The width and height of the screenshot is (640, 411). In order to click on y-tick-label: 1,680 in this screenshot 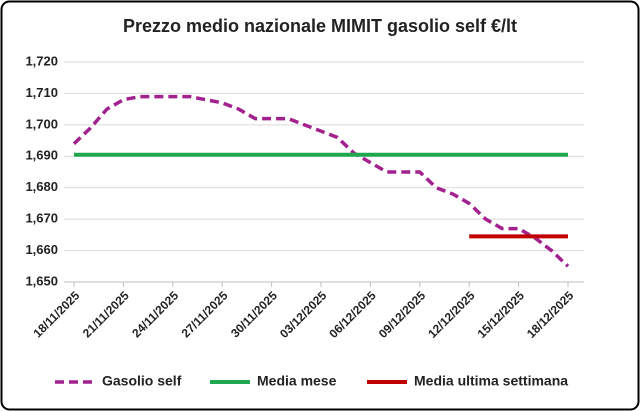, I will do `click(41, 186)`.